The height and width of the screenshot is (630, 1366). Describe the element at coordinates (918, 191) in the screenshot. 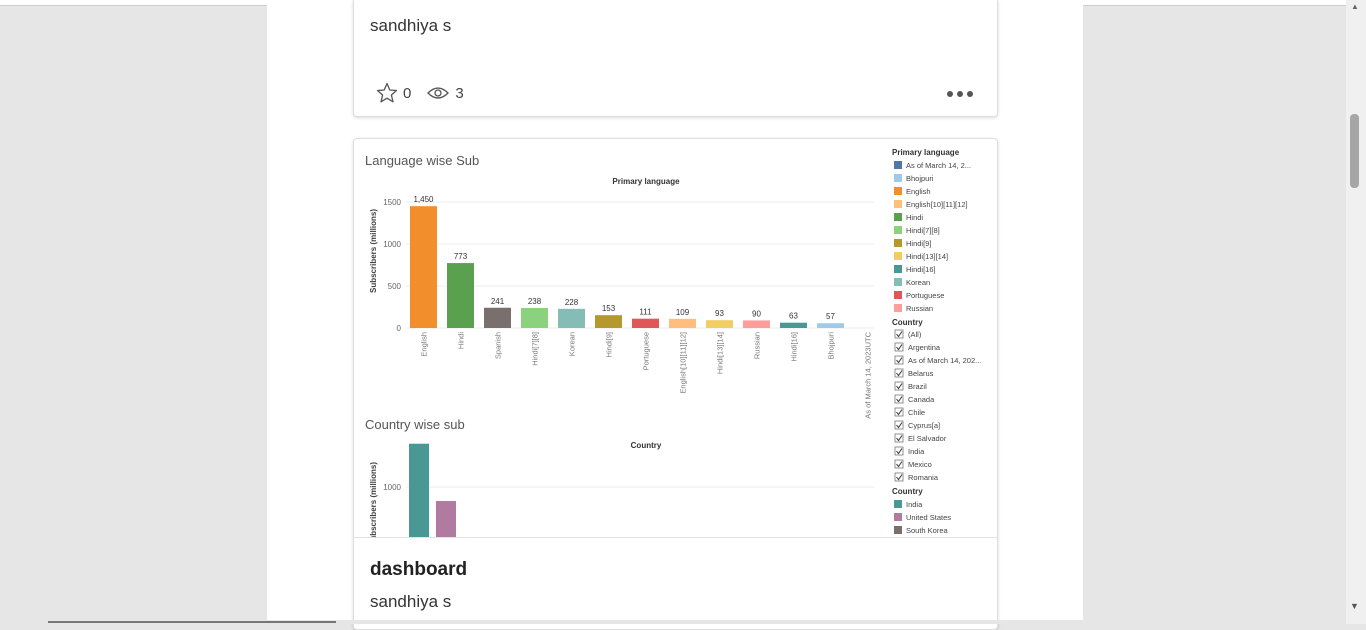

I see `legend-label: English` at that location.